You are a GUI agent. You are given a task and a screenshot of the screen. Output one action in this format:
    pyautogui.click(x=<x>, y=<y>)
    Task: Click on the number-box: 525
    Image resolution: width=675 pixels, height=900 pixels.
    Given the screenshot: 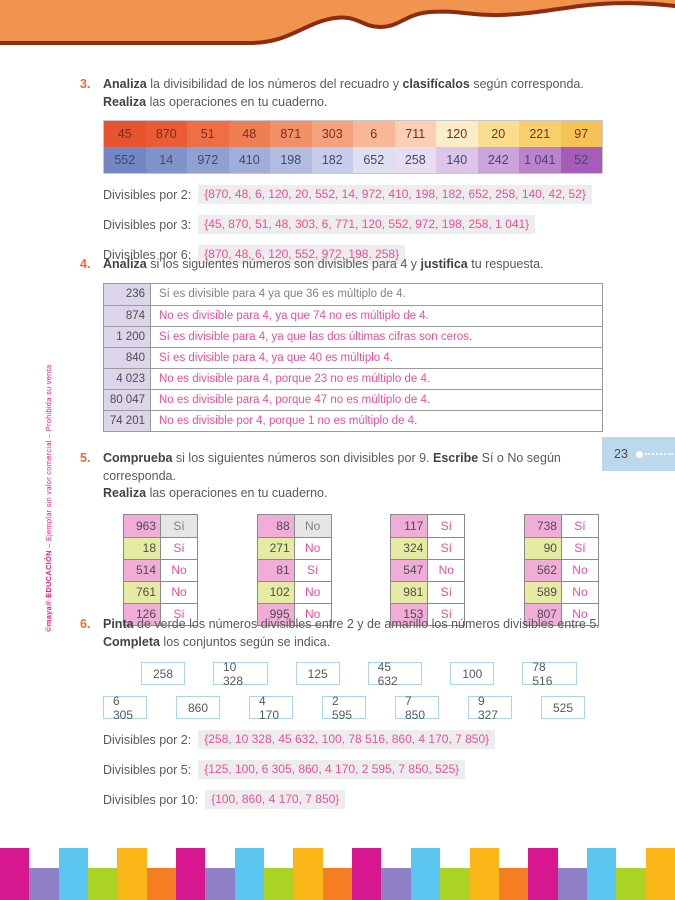 What is the action you would take?
    pyautogui.click(x=563, y=707)
    